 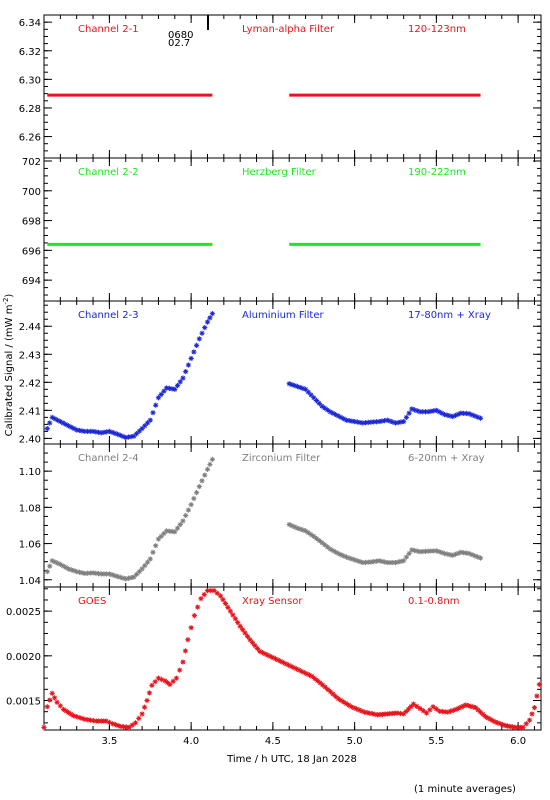 What do you see at coordinates (31, 251) in the screenshot?
I see `y-tick-label: 696` at bounding box center [31, 251].